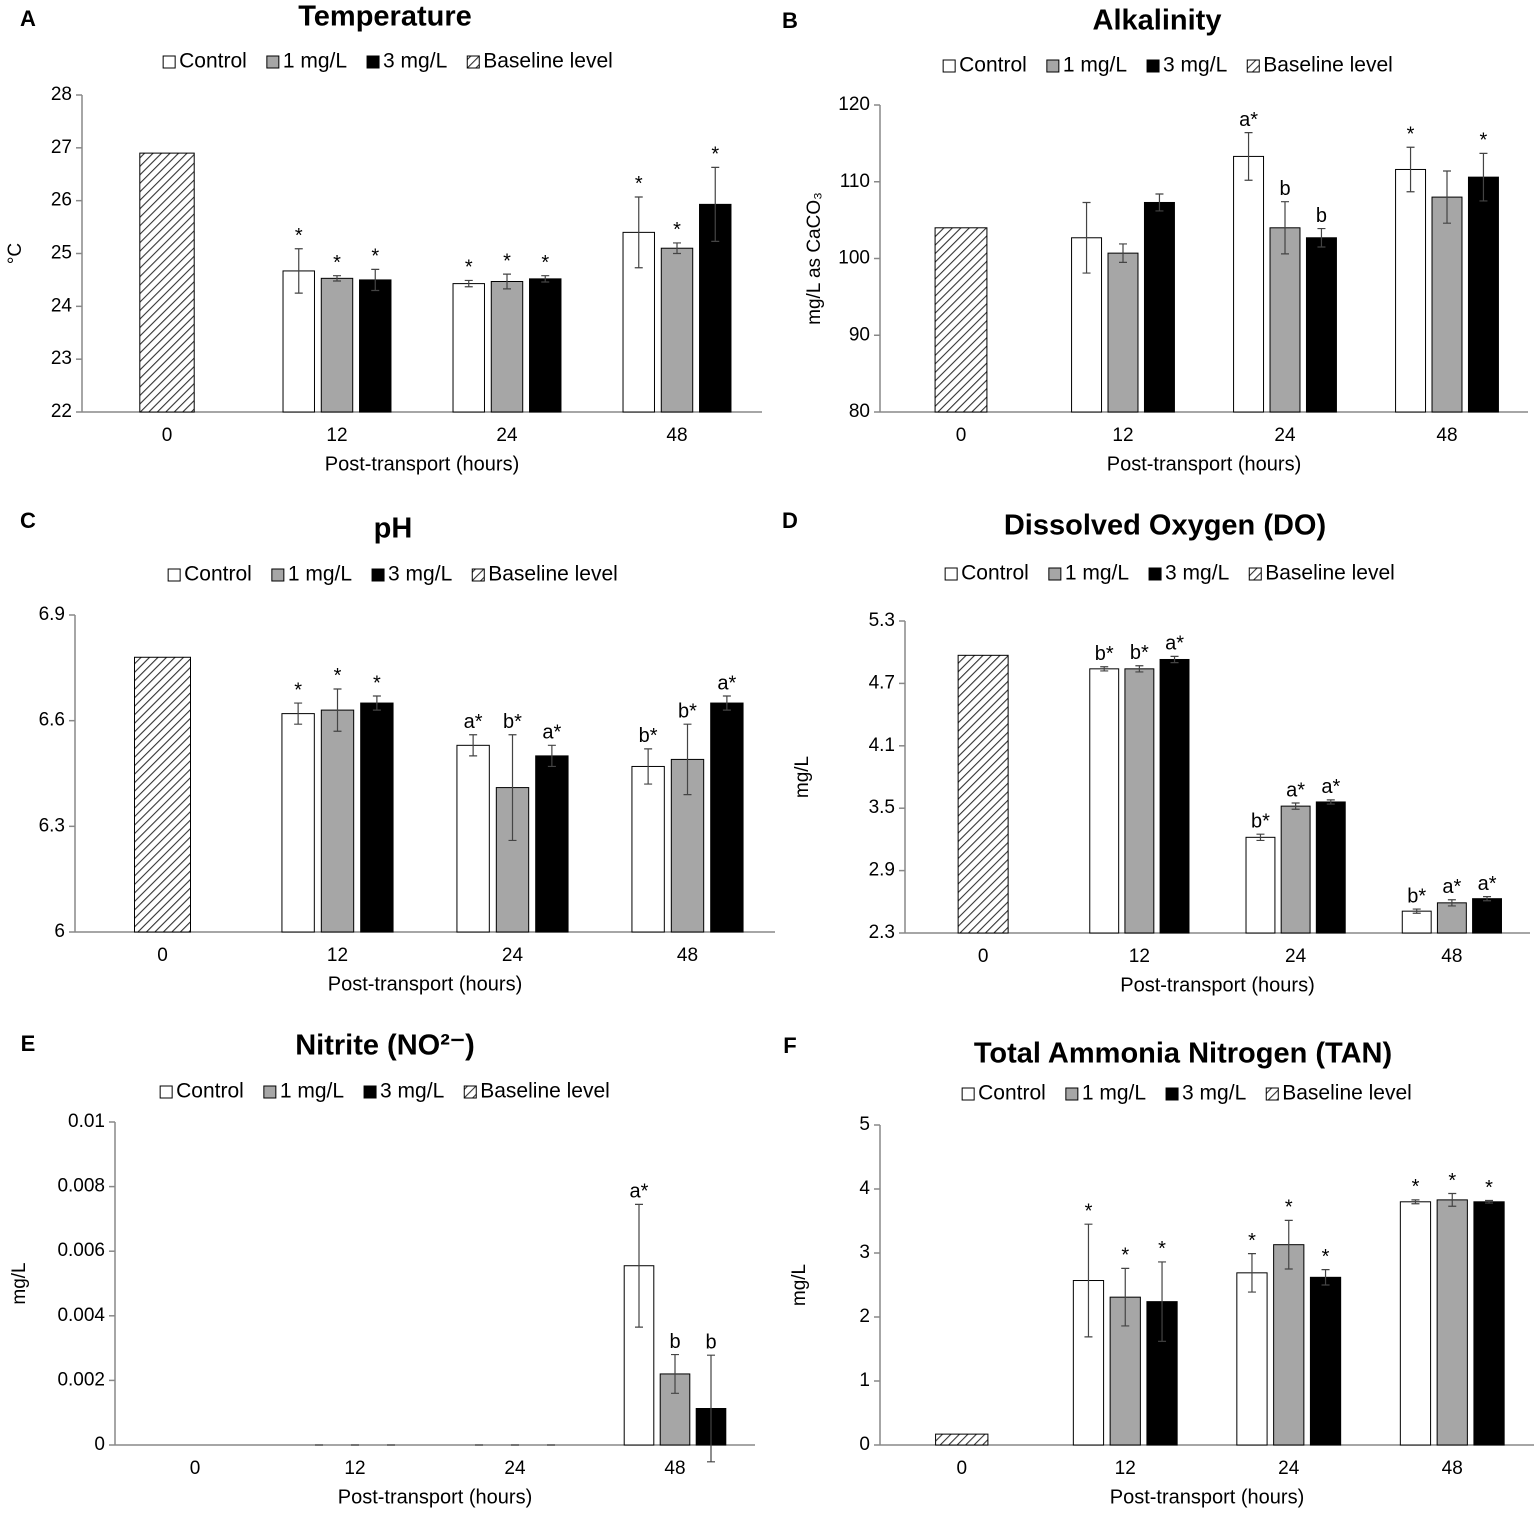 The width and height of the screenshot is (1535, 1518). What do you see at coordinates (81, 1186) in the screenshot?
I see `y-tick-label: 0.008` at bounding box center [81, 1186].